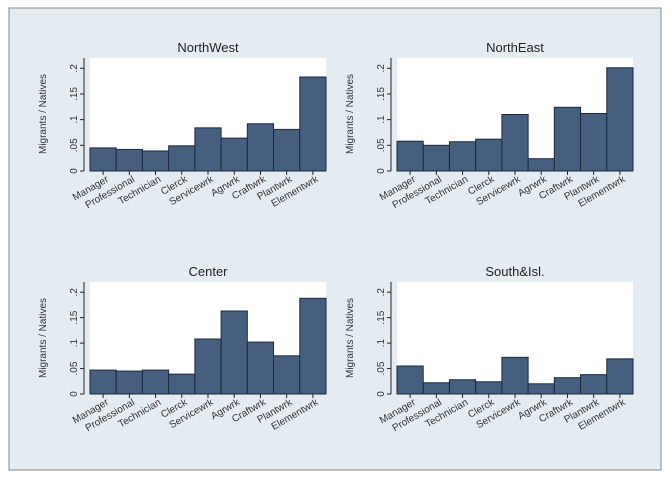  What do you see at coordinates (514, 271) in the screenshot?
I see `panel-title: South&Isl.` at bounding box center [514, 271].